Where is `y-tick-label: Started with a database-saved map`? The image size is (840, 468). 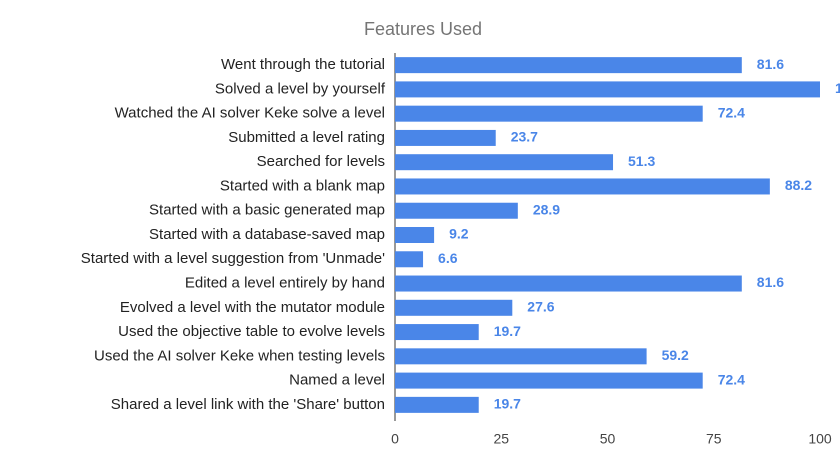 y-tick-label: Started with a database-saved map is located at coordinates (267, 234).